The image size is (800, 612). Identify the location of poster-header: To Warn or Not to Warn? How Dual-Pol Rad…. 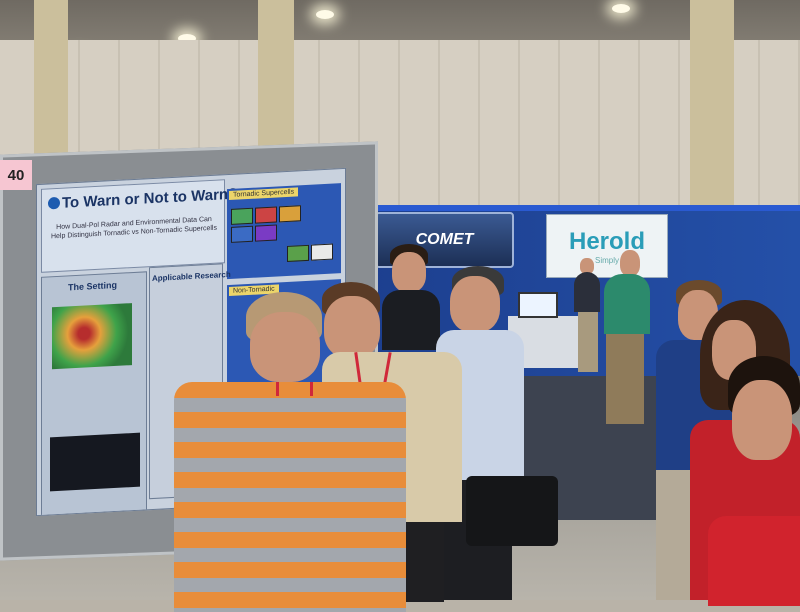
(139, 226).